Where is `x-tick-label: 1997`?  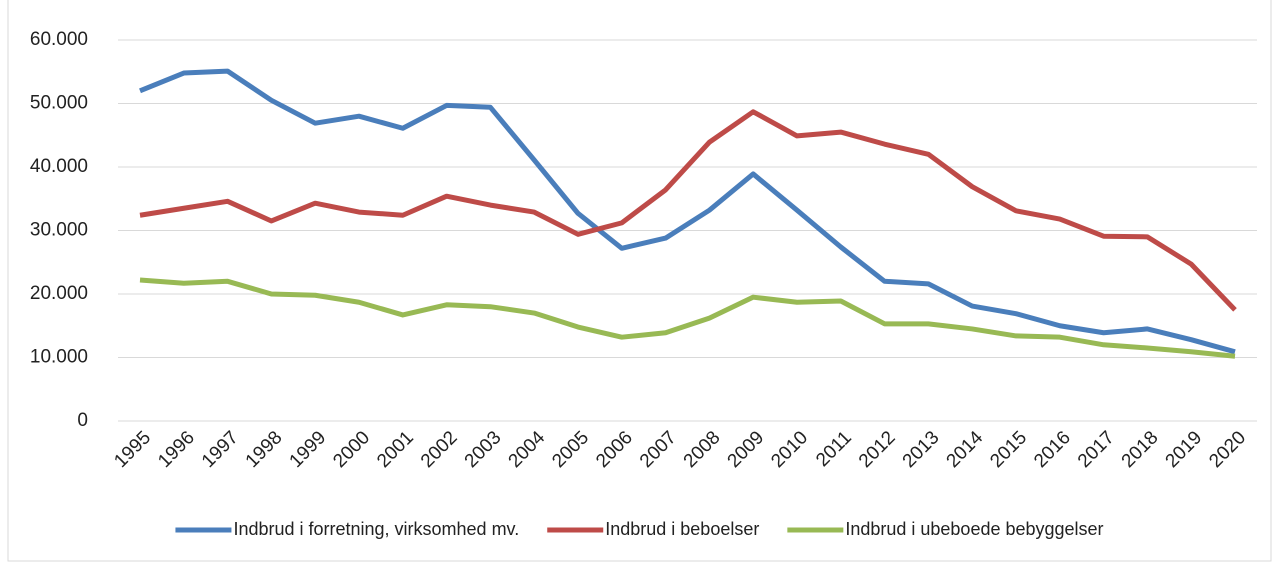
x-tick-label: 1997 is located at coordinates (220, 449).